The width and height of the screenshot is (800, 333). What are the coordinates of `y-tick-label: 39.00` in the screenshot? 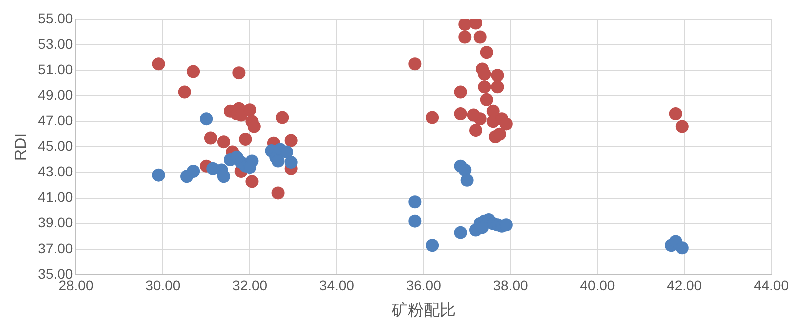 It's located at (56, 222).